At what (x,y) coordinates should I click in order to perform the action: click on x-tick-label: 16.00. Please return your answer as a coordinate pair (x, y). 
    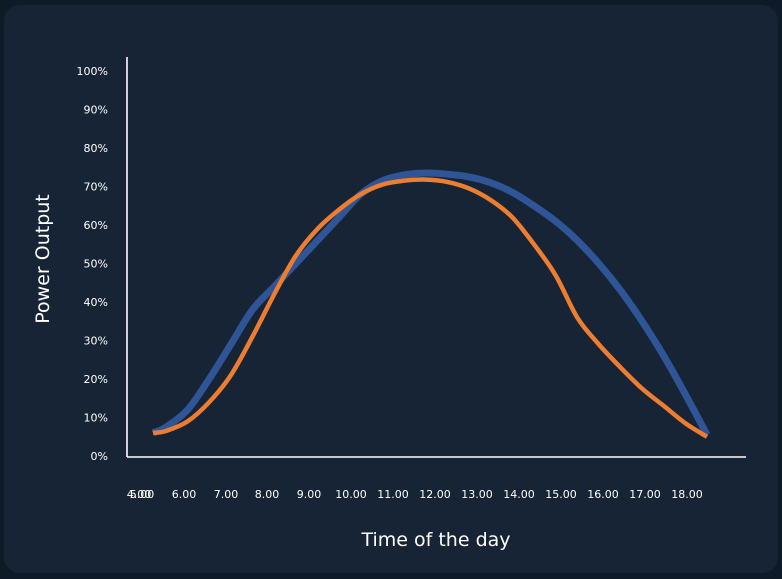
    Looking at the image, I should click on (603, 494).